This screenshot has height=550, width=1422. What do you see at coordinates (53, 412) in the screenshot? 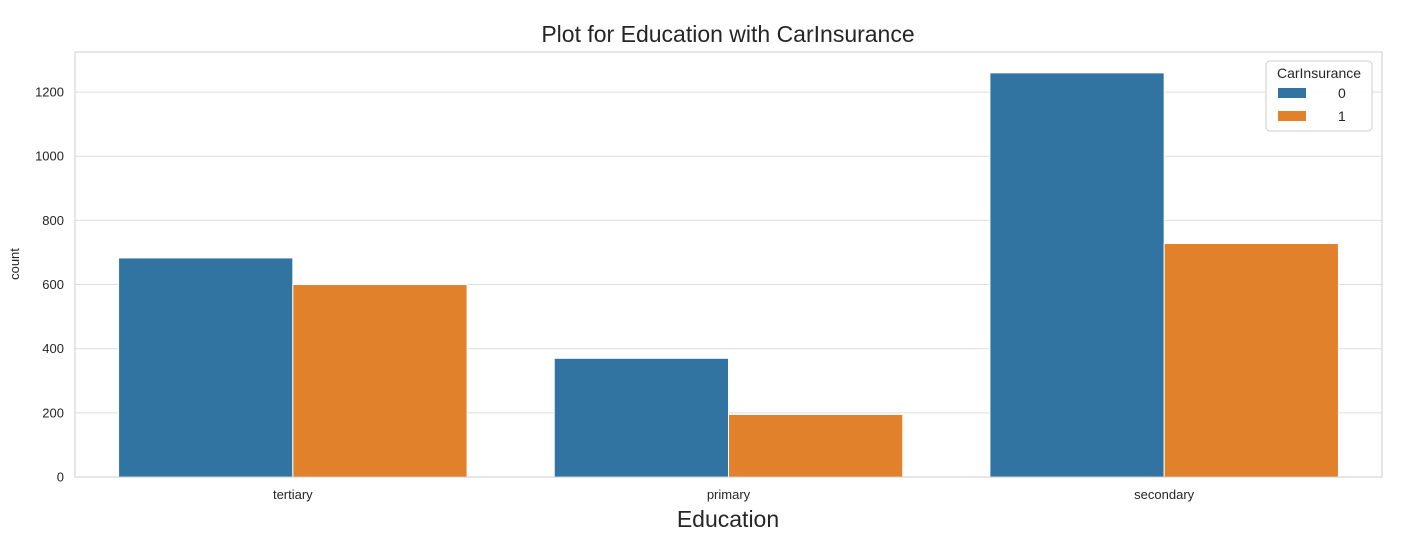
I see `y-tick-label: 200` at bounding box center [53, 412].